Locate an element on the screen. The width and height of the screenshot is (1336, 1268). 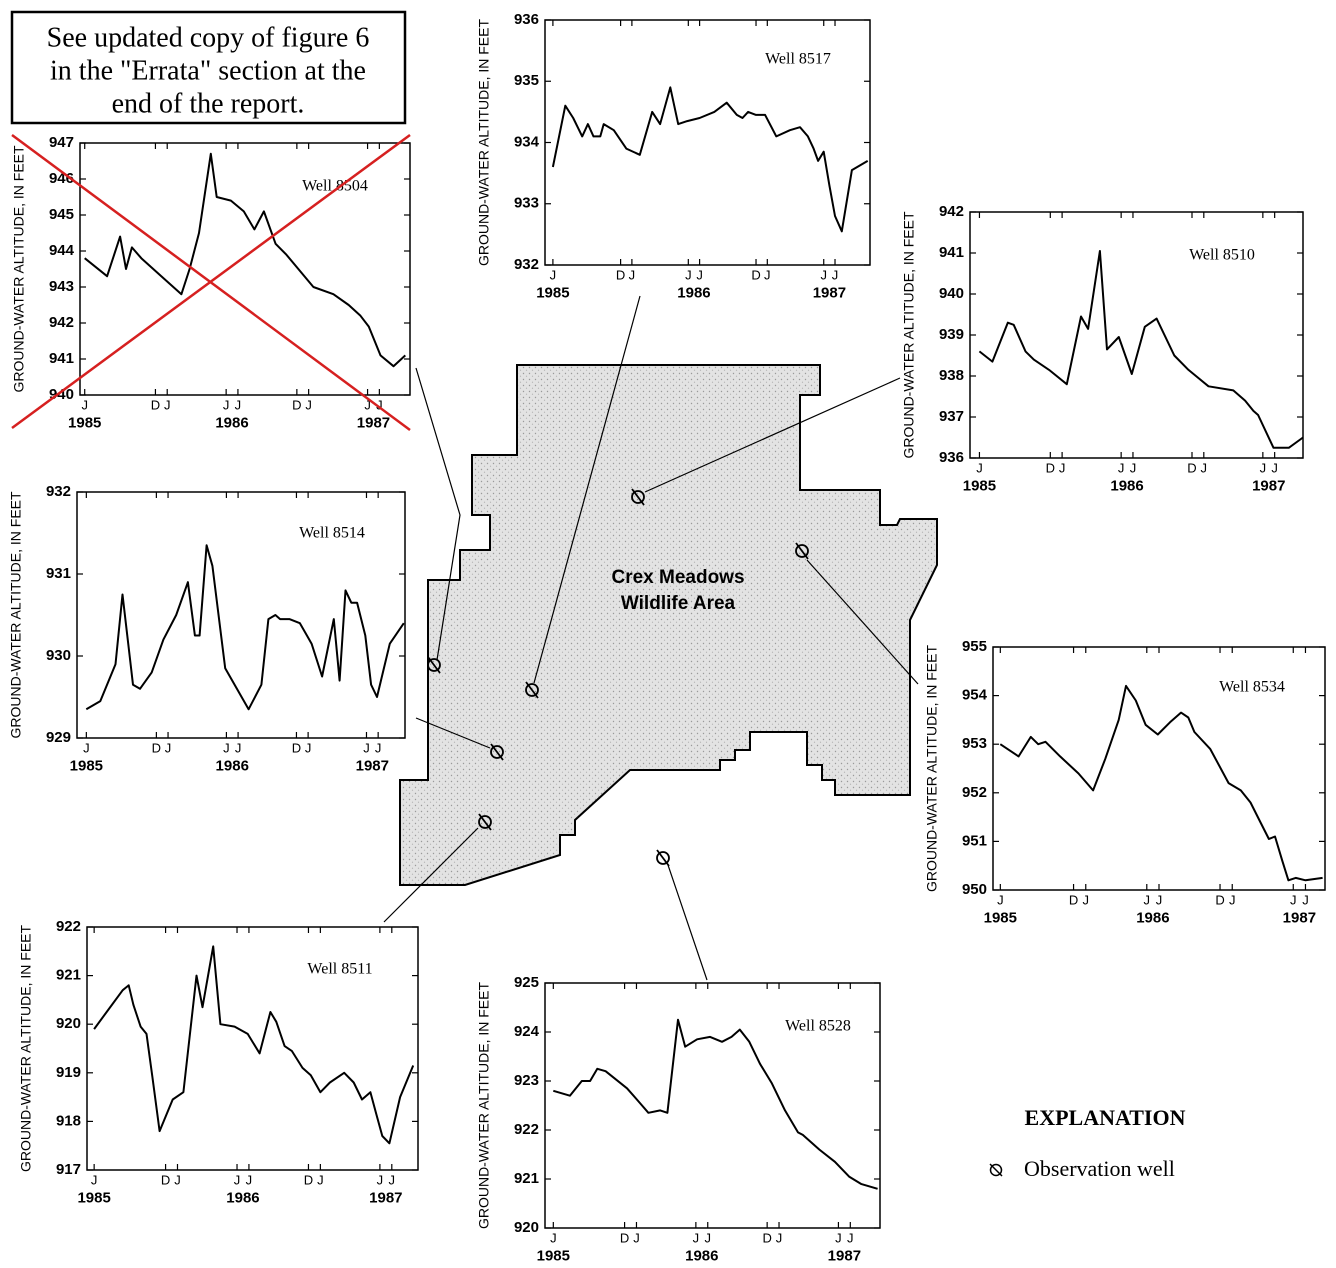
y-tick-label: 919 is located at coordinates (68, 1072).